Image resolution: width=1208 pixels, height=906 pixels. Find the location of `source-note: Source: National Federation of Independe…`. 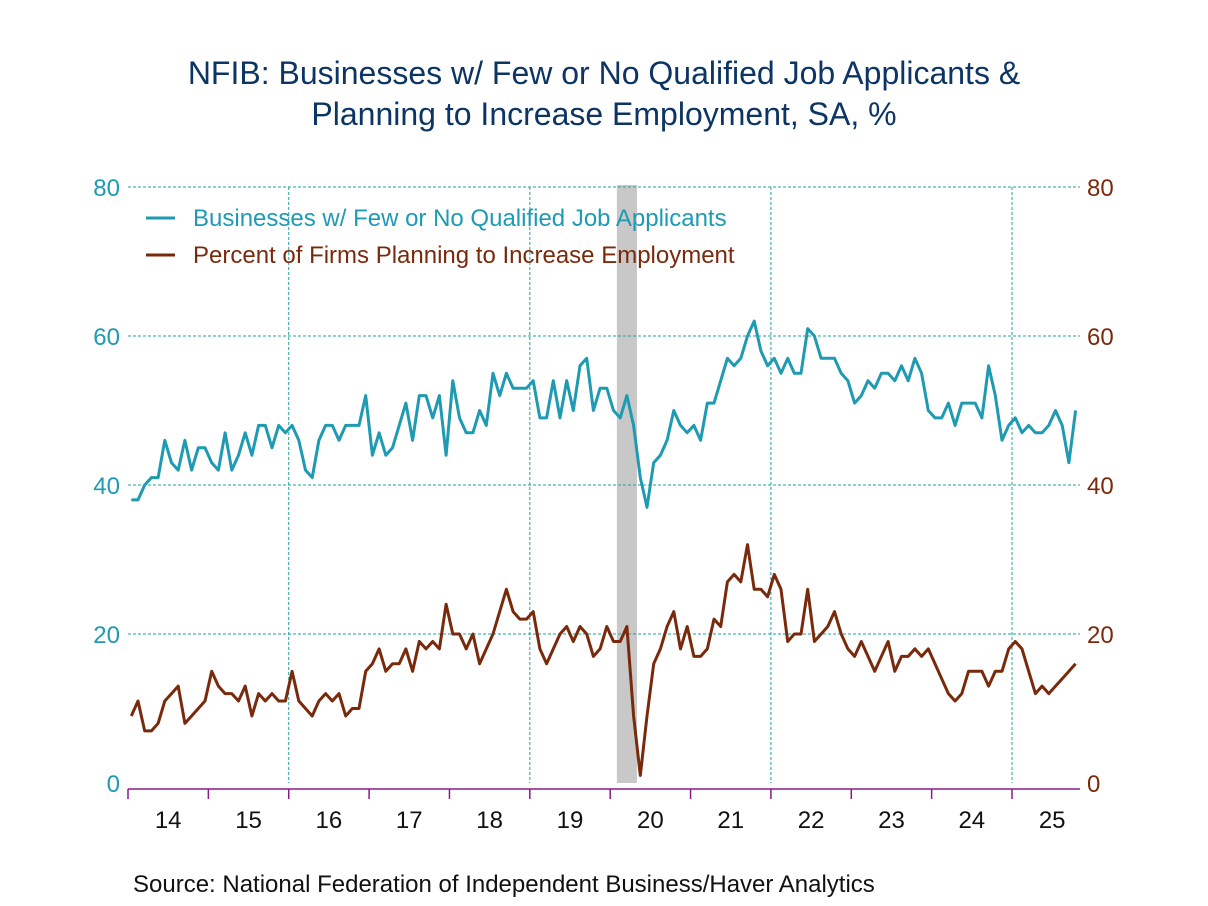

source-note: Source: National Federation of Independe… is located at coordinates (504, 884).